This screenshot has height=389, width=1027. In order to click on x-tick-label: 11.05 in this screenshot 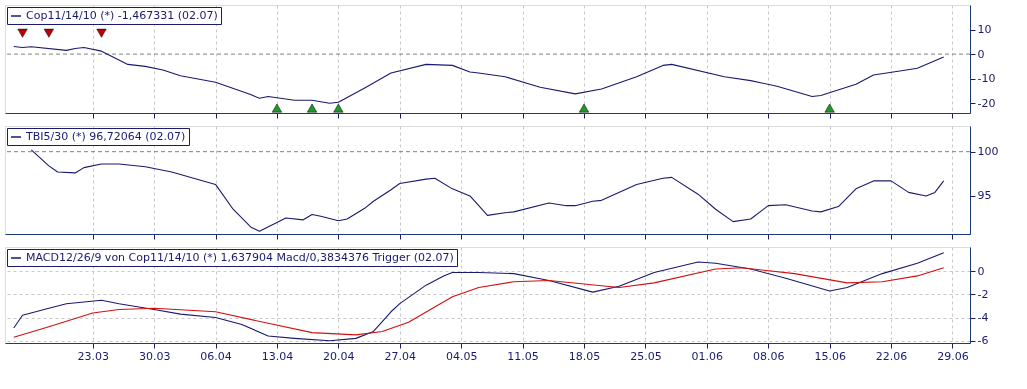, I will do `click(523, 356)`.